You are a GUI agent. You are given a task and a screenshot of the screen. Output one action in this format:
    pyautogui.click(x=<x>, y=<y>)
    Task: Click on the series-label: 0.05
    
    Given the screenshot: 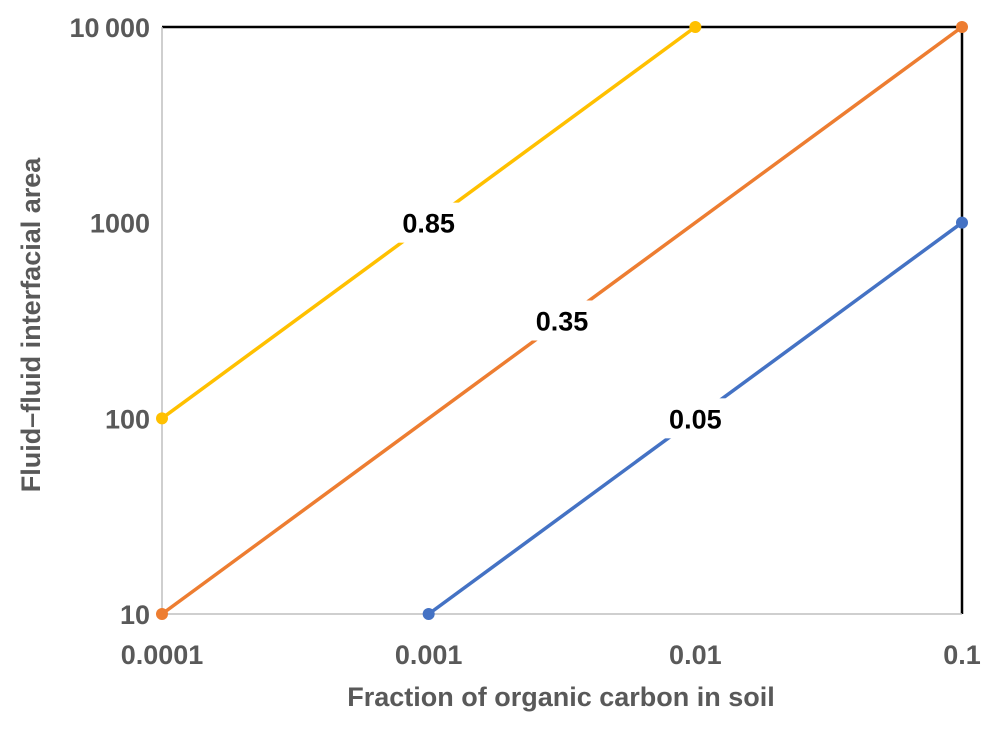 What is the action you would take?
    pyautogui.click(x=695, y=419)
    